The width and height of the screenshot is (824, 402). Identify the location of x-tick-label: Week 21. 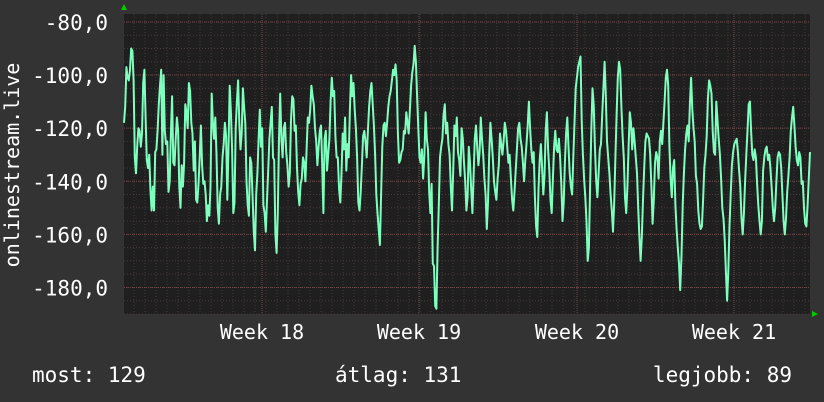
(734, 332).